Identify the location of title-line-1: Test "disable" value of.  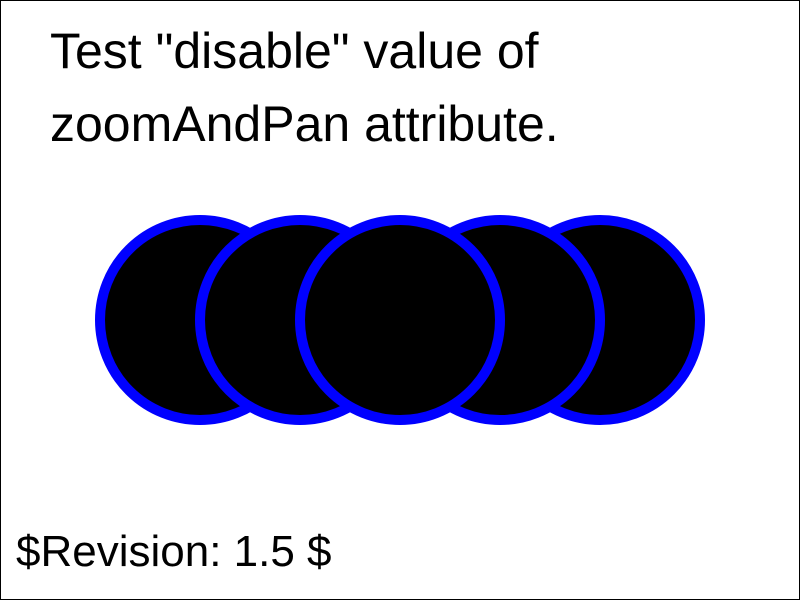
(294, 51).